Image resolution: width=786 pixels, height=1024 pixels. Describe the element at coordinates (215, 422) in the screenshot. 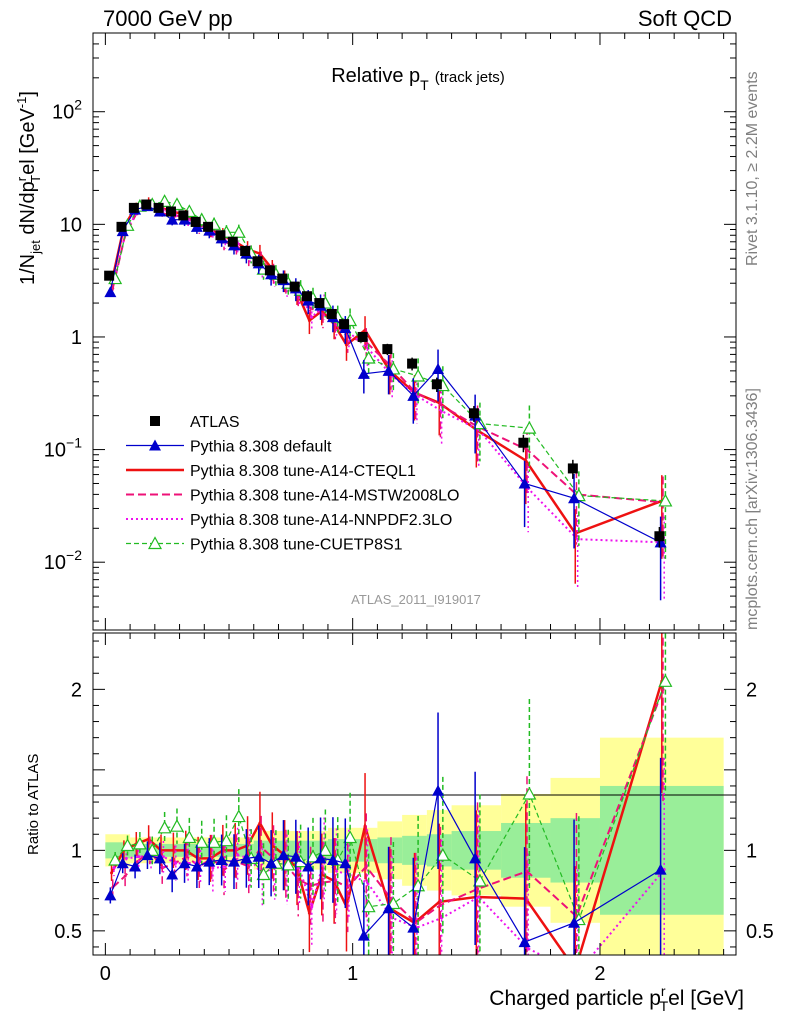

I see `legend-label: ATLAS` at that location.